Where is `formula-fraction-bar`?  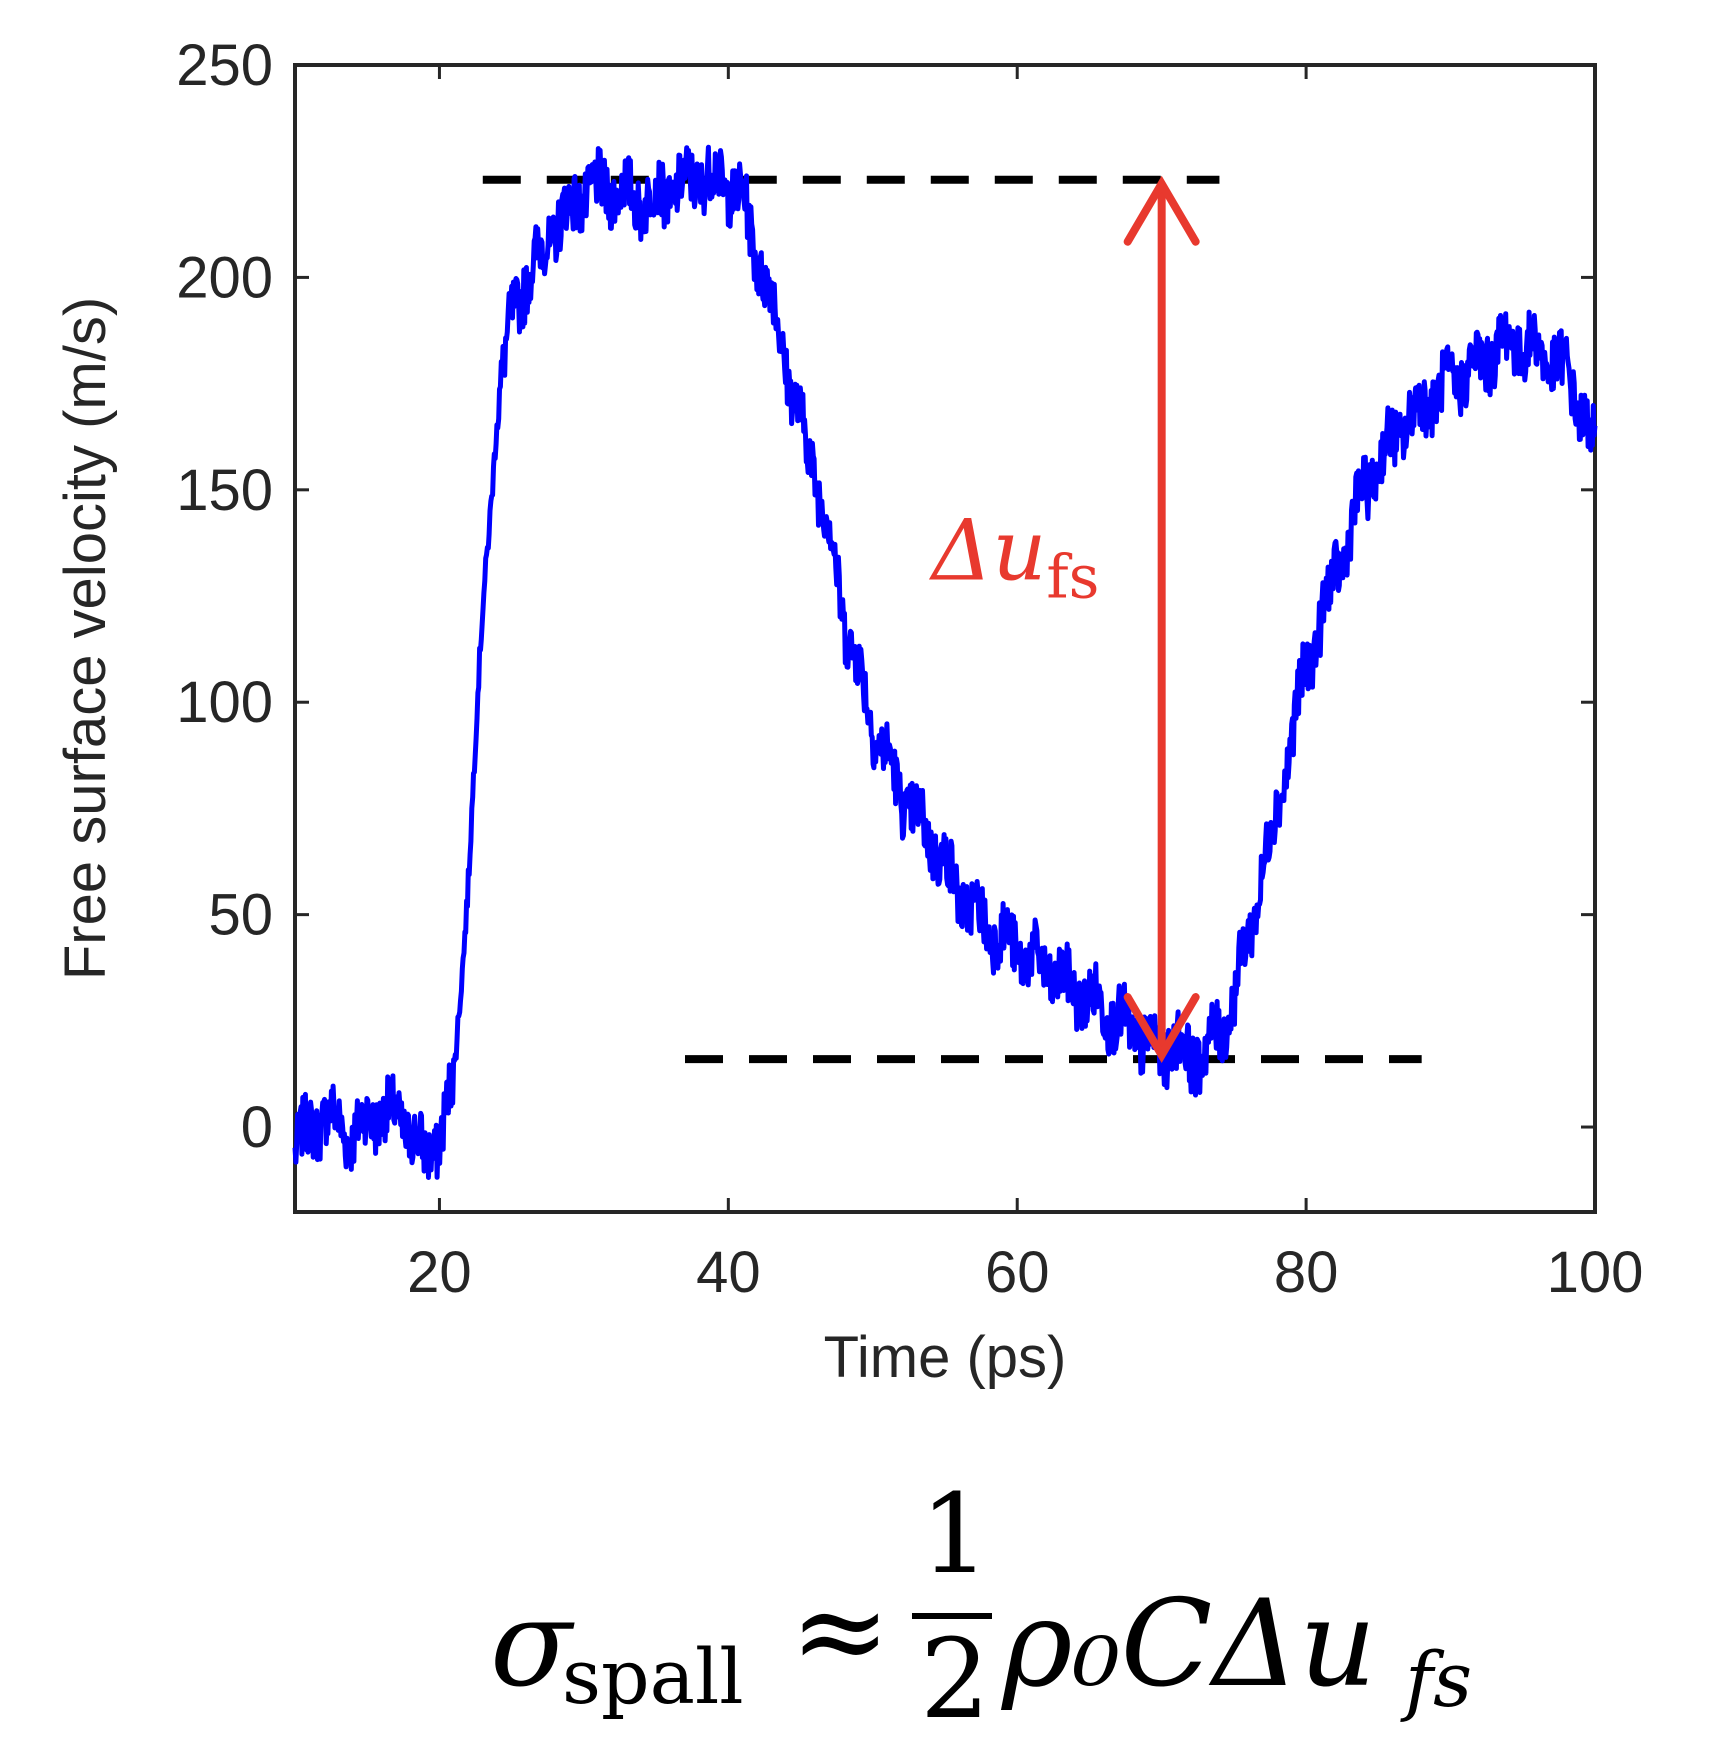 formula-fraction-bar is located at coordinates (952, 1616).